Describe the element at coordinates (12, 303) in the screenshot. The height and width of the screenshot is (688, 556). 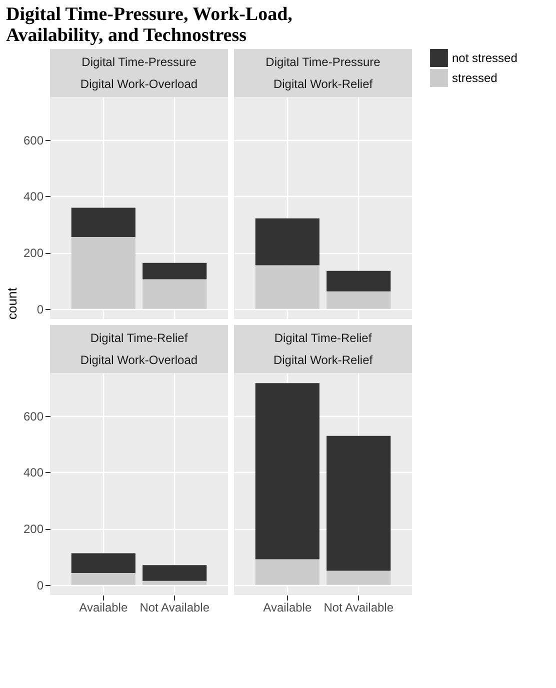
I see `y-axis-title: count` at that location.